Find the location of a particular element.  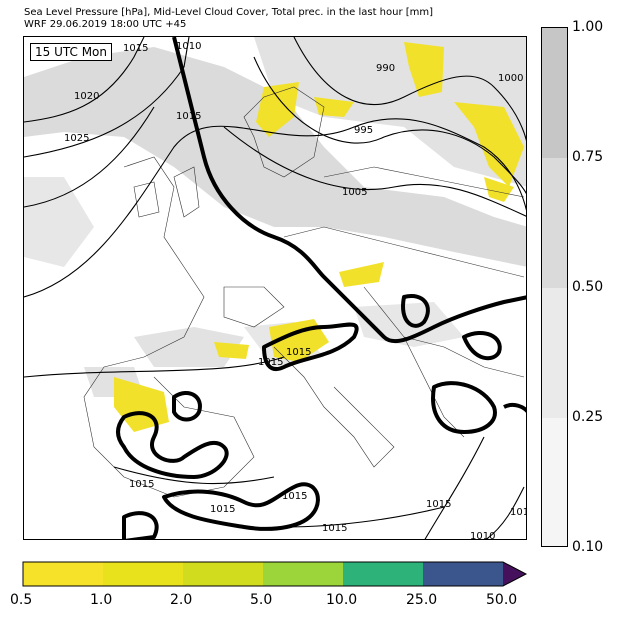

isobar-label: 990 is located at coordinates (385, 68).